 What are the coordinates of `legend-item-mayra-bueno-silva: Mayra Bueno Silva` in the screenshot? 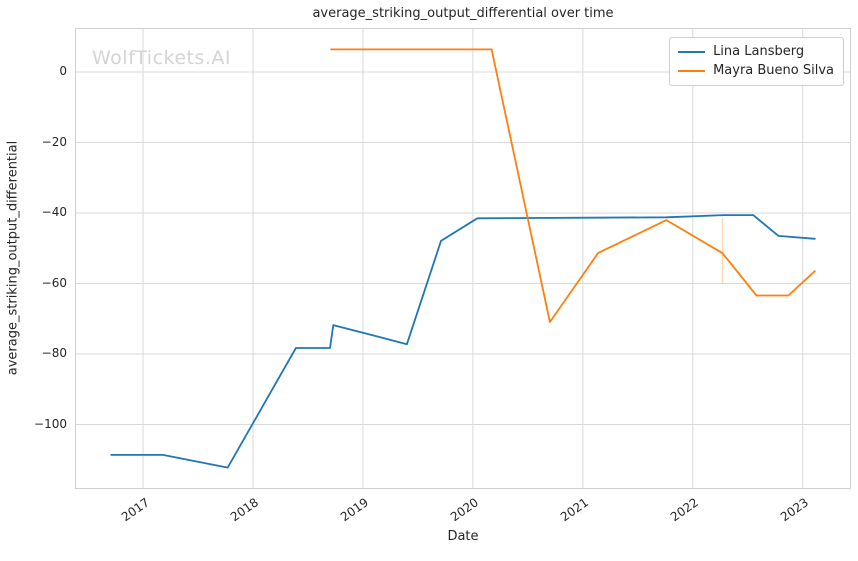 It's located at (756, 70).